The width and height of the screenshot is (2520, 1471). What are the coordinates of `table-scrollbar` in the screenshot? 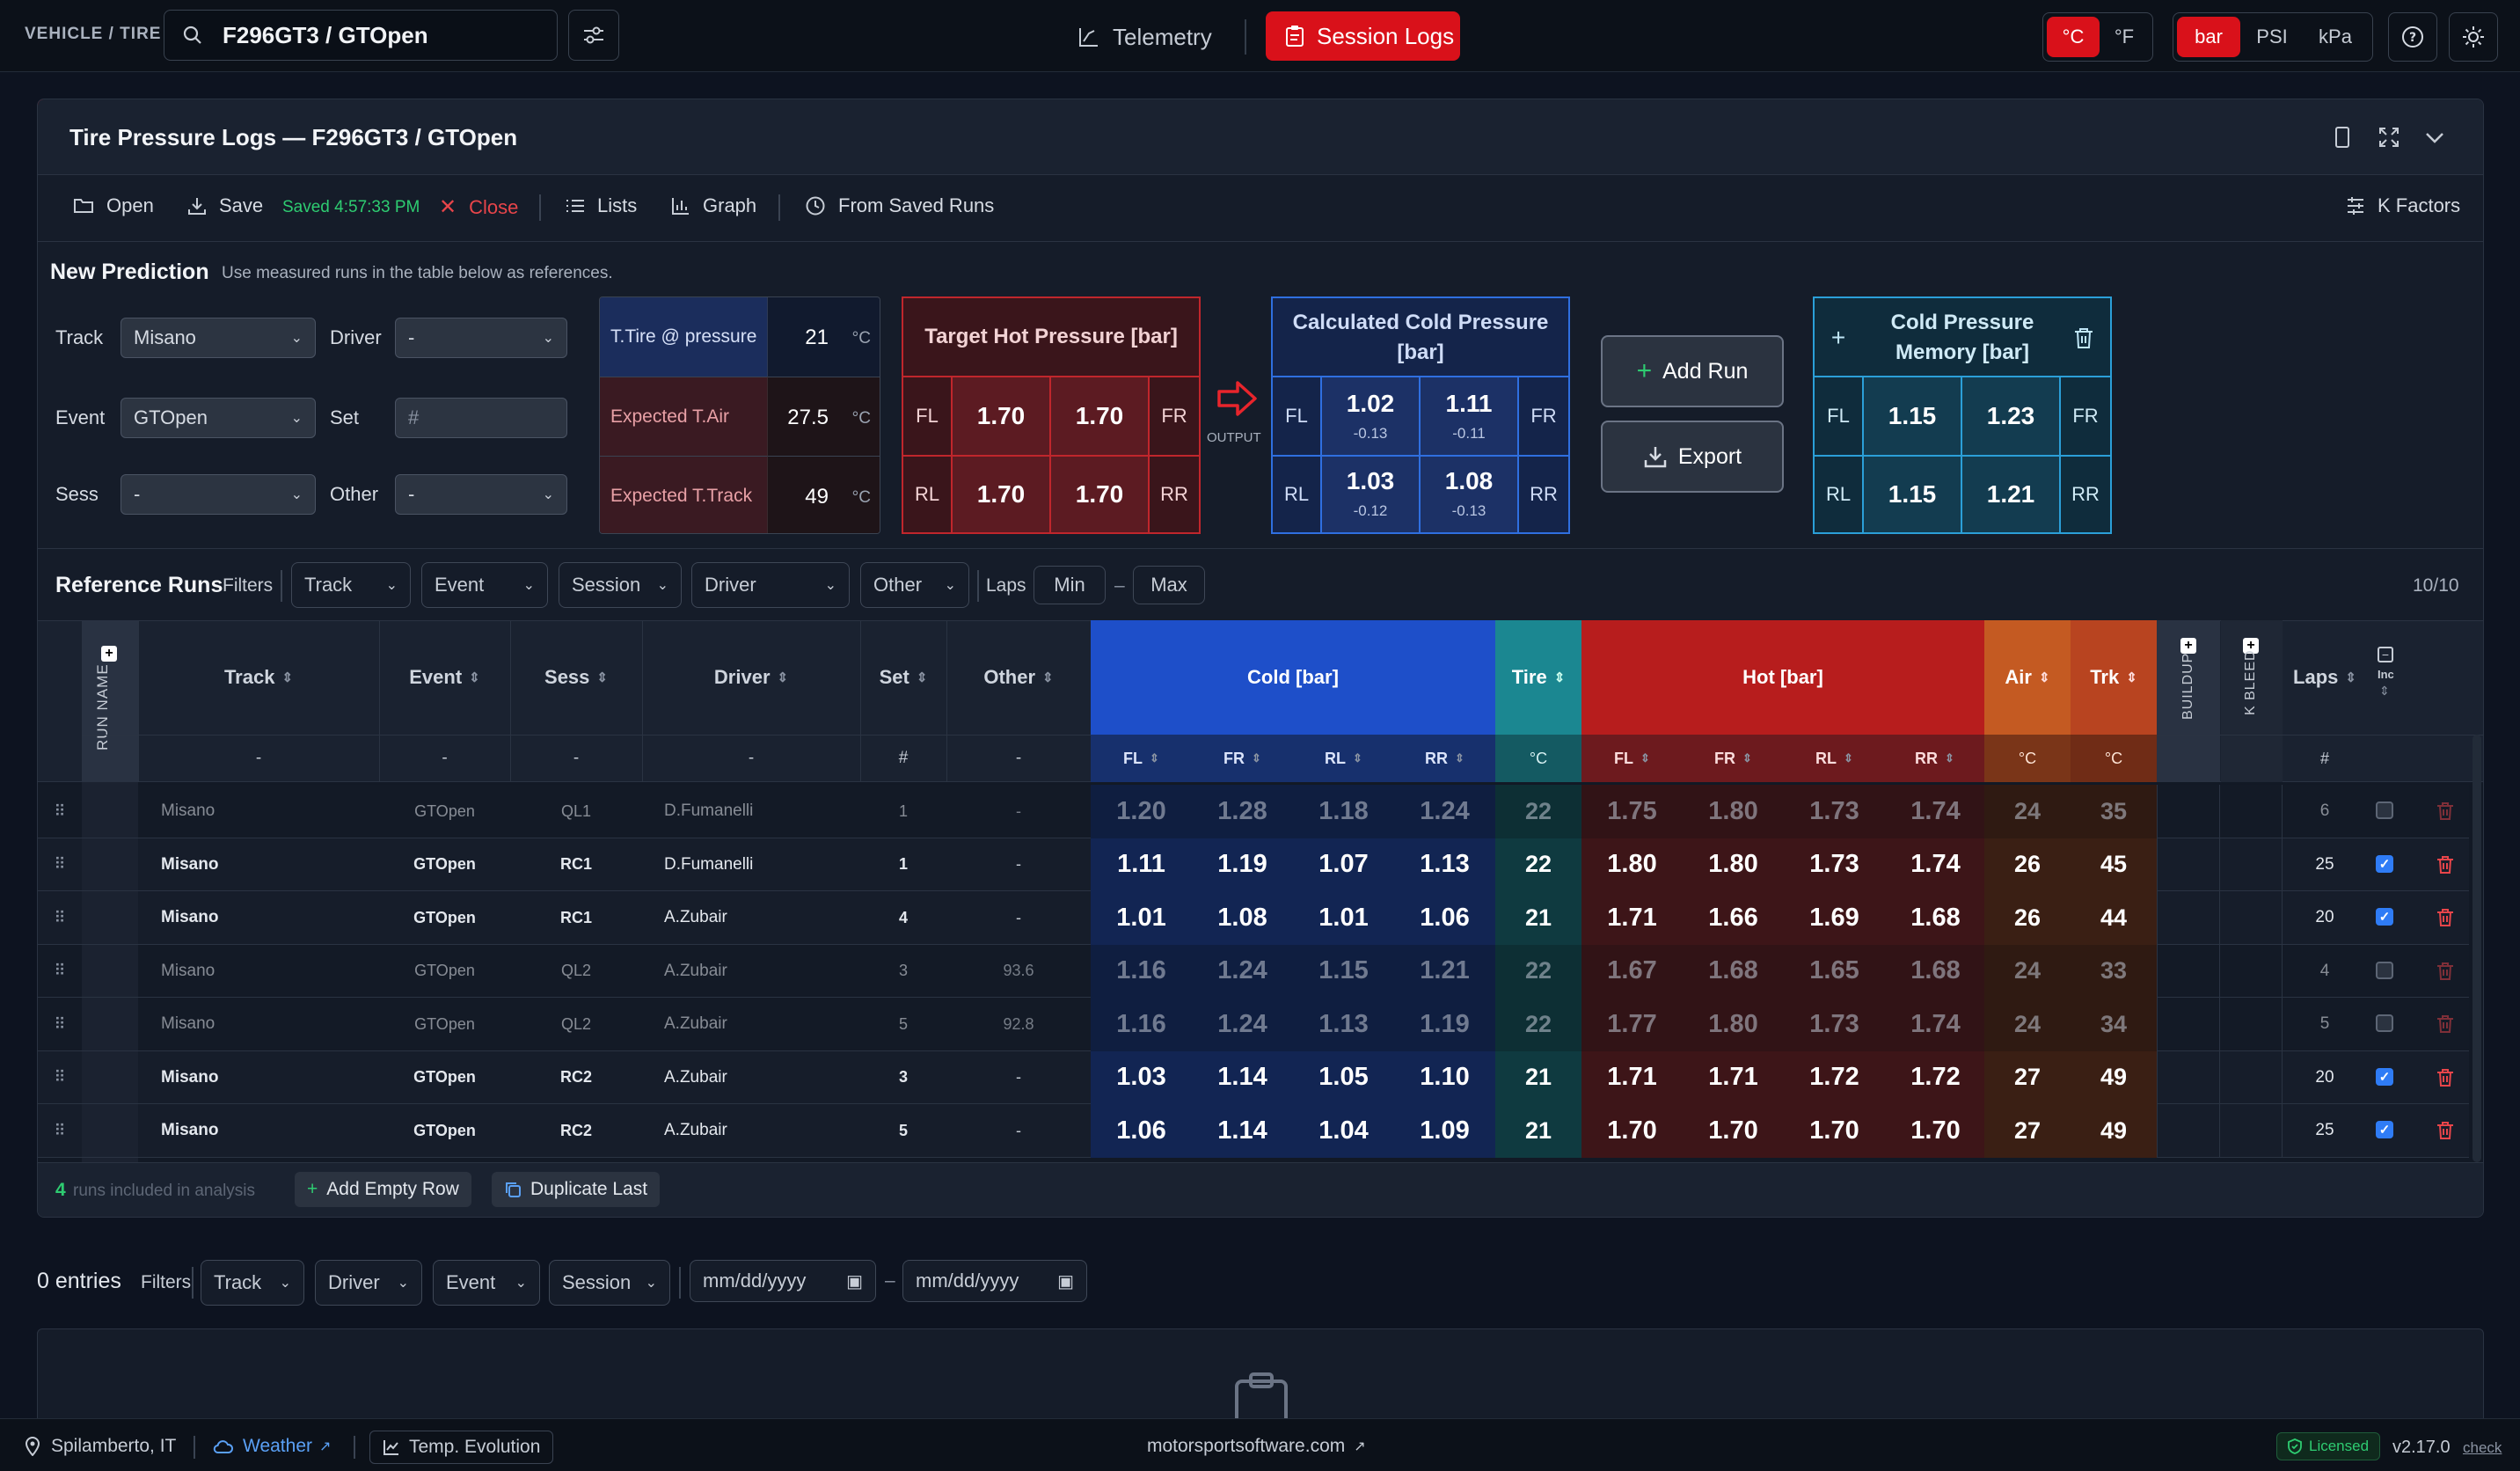 It's located at (2477, 948).